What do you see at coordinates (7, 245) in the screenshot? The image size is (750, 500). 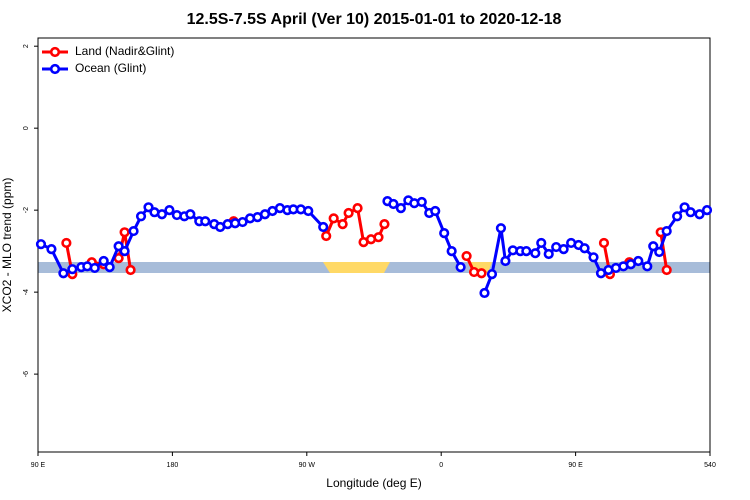 I see `y-axis-label: XCO2 - MLO trend (ppm)` at bounding box center [7, 245].